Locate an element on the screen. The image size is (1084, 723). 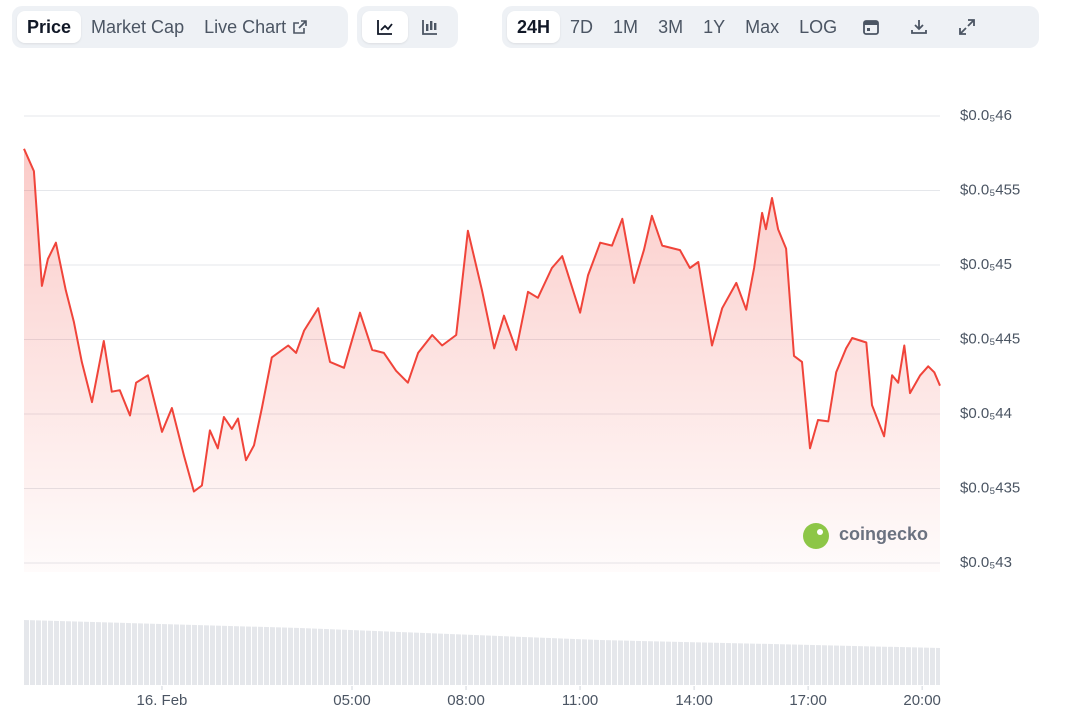
tab-label: 7D is located at coordinates (582, 26).